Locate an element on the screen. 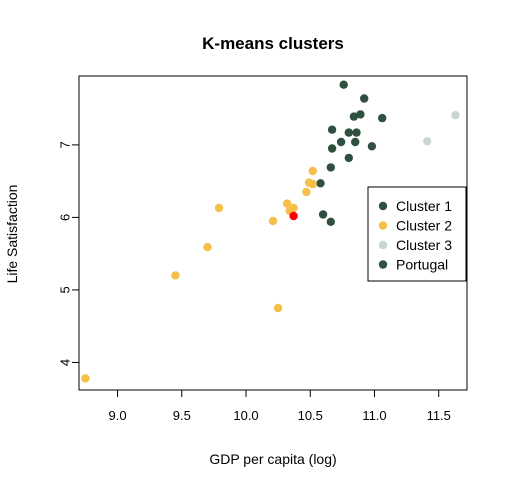 The width and height of the screenshot is (508, 488). legend-entries: Cluster 1 Cluster 2 Cluster 3 Portugal is located at coordinates (415, 235).